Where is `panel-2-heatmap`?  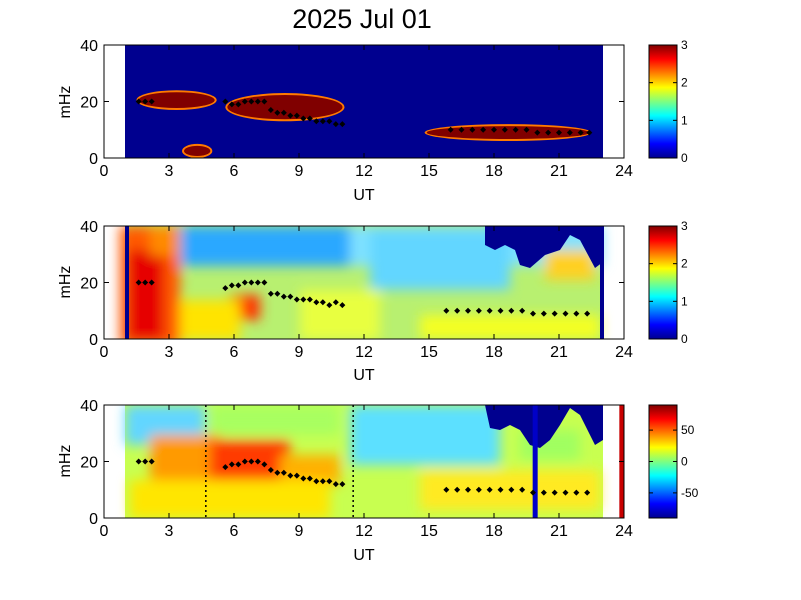 panel-2-heatmap is located at coordinates (362, 282).